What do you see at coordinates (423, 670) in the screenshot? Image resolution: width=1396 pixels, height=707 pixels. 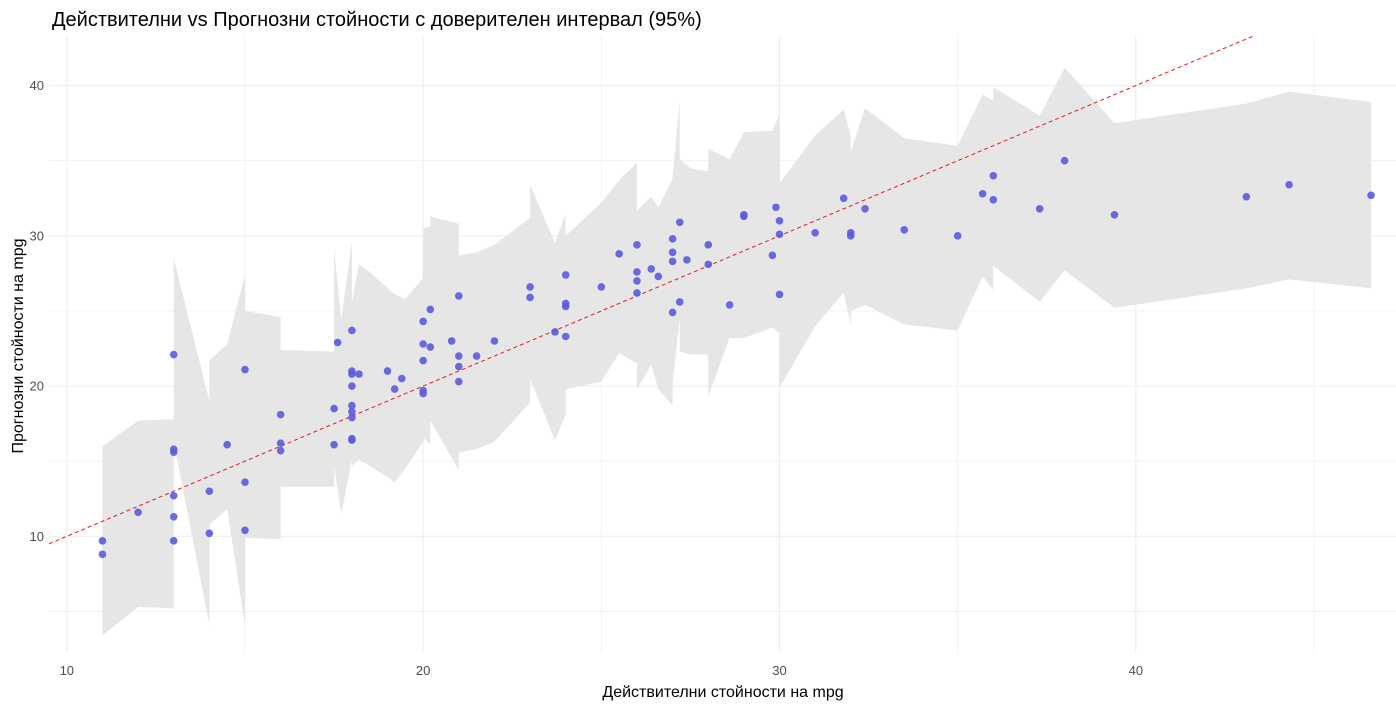 I see `x-tick-label: 20` at bounding box center [423, 670].